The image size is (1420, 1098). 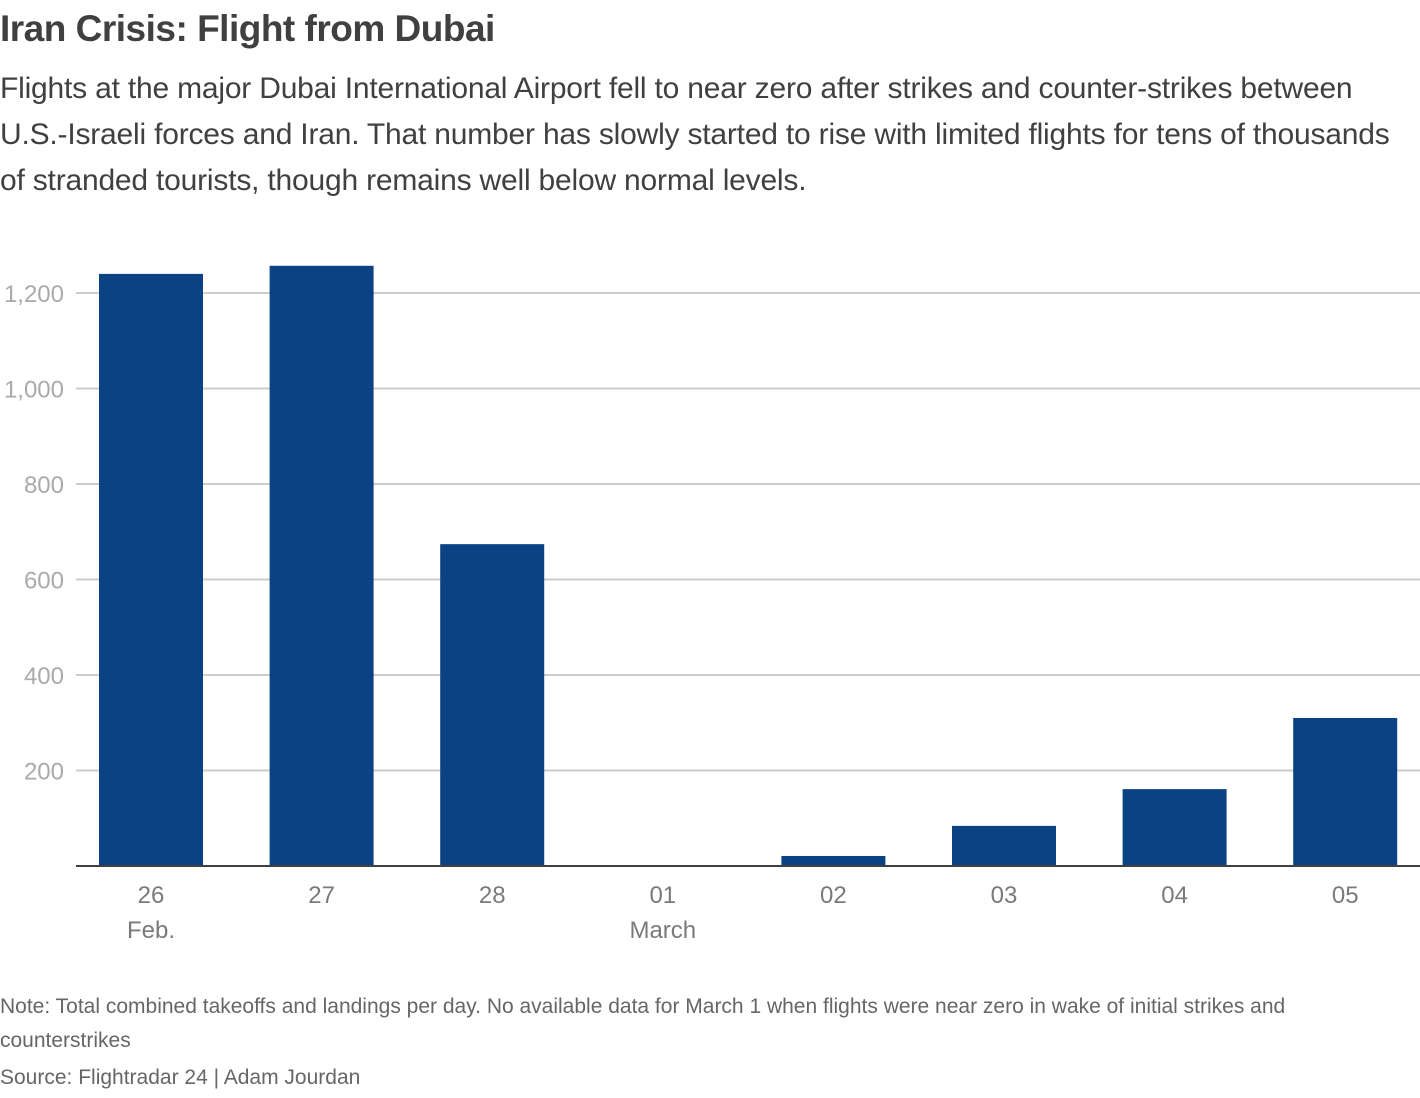 What do you see at coordinates (1174, 895) in the screenshot?
I see `x-tick-label: 04` at bounding box center [1174, 895].